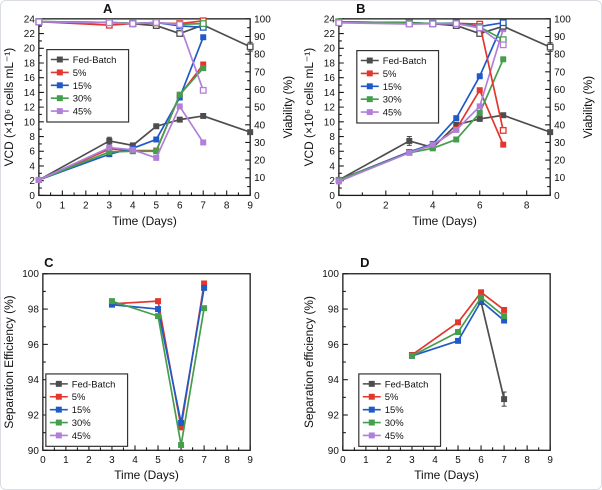  What do you see at coordinates (560, 55) in the screenshot?
I see `svg-text: 80` at bounding box center [560, 55].